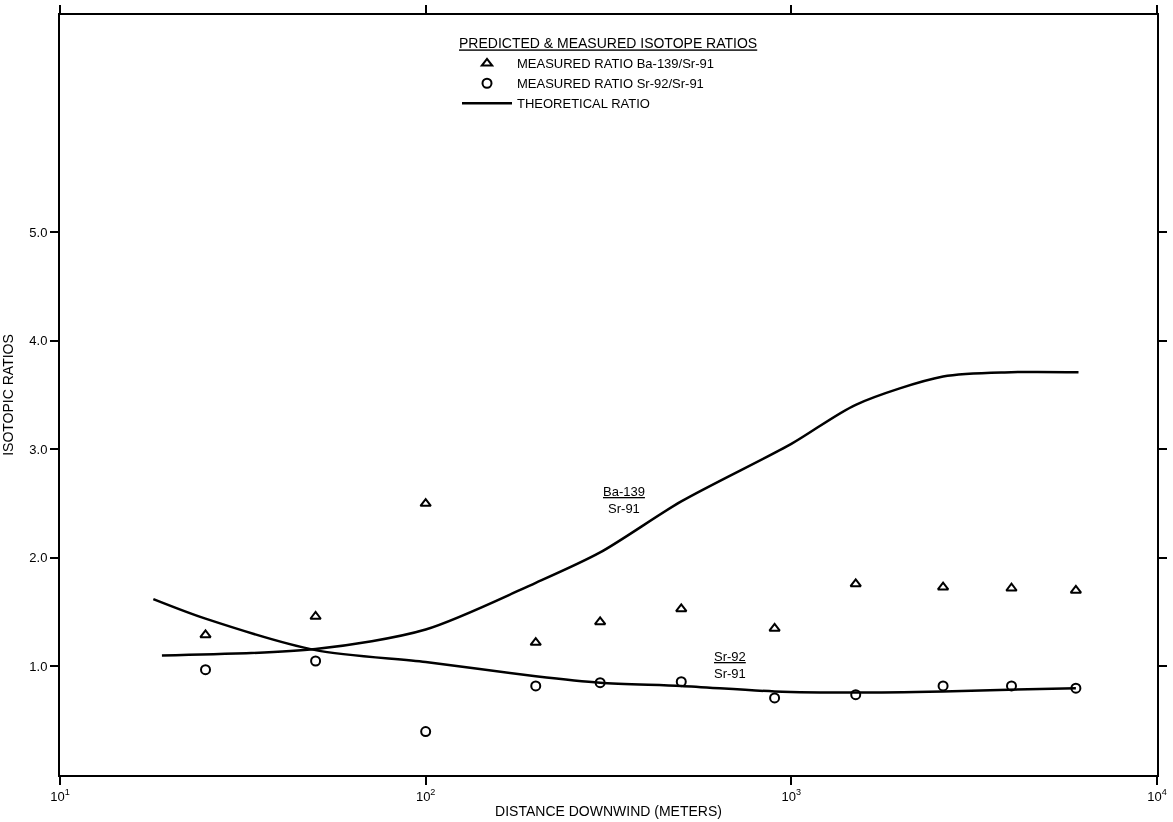 The height and width of the screenshot is (822, 1173). What do you see at coordinates (8, 395) in the screenshot?
I see `y-axis-title: ISOTOPIC RATIOS` at bounding box center [8, 395].